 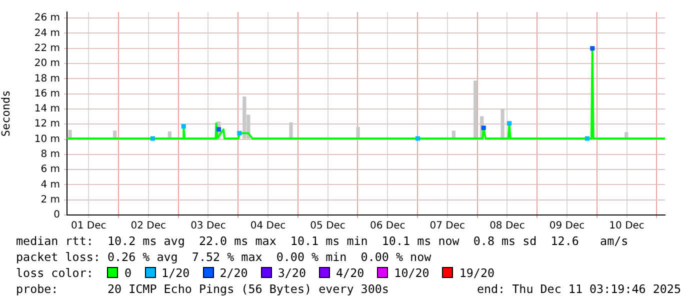 What do you see at coordinates (322, 241) in the screenshot?
I see `text: median rtt: 10.2 ms avg 22.0 ms max 10.1 ms min 10.1 ms now 0.8 ms sd 12.6 am/s` at bounding box center [322, 241].